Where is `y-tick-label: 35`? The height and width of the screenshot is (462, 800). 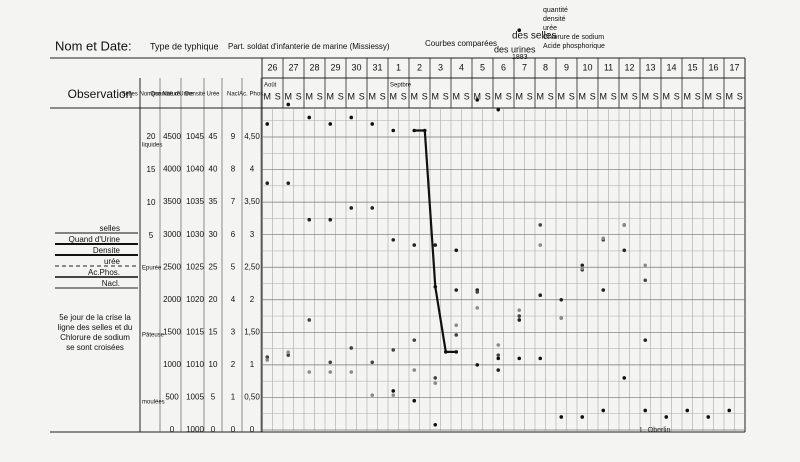 y-tick-label: 35 is located at coordinates (213, 201).